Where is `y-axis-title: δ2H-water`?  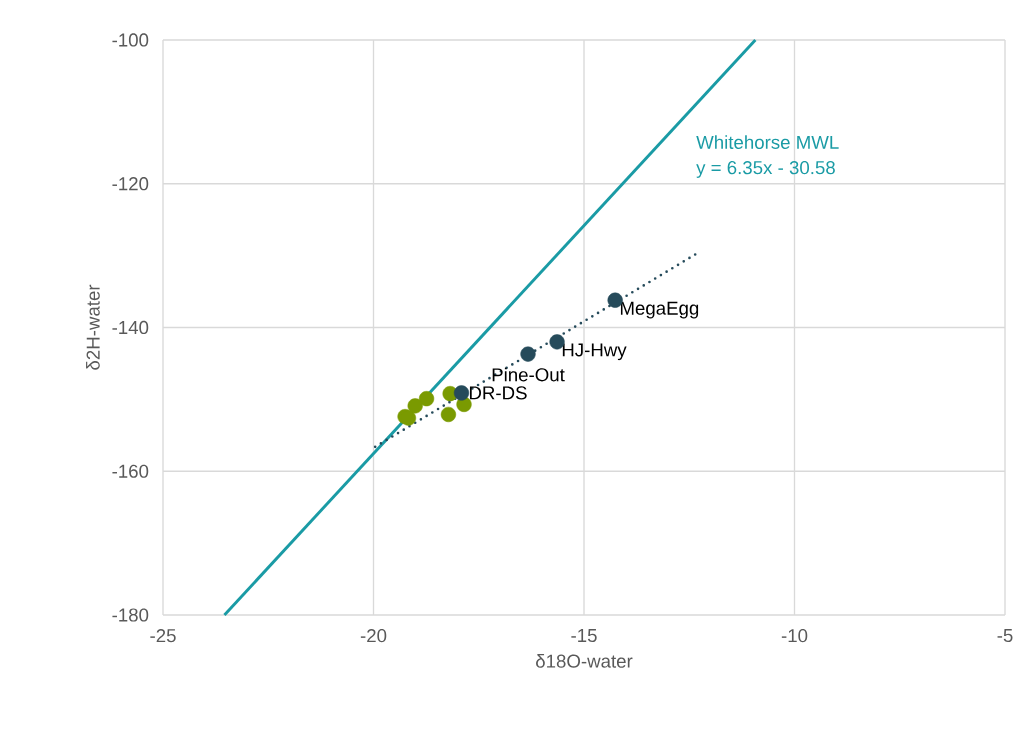 y-axis-title: δ2H-water is located at coordinates (93, 327).